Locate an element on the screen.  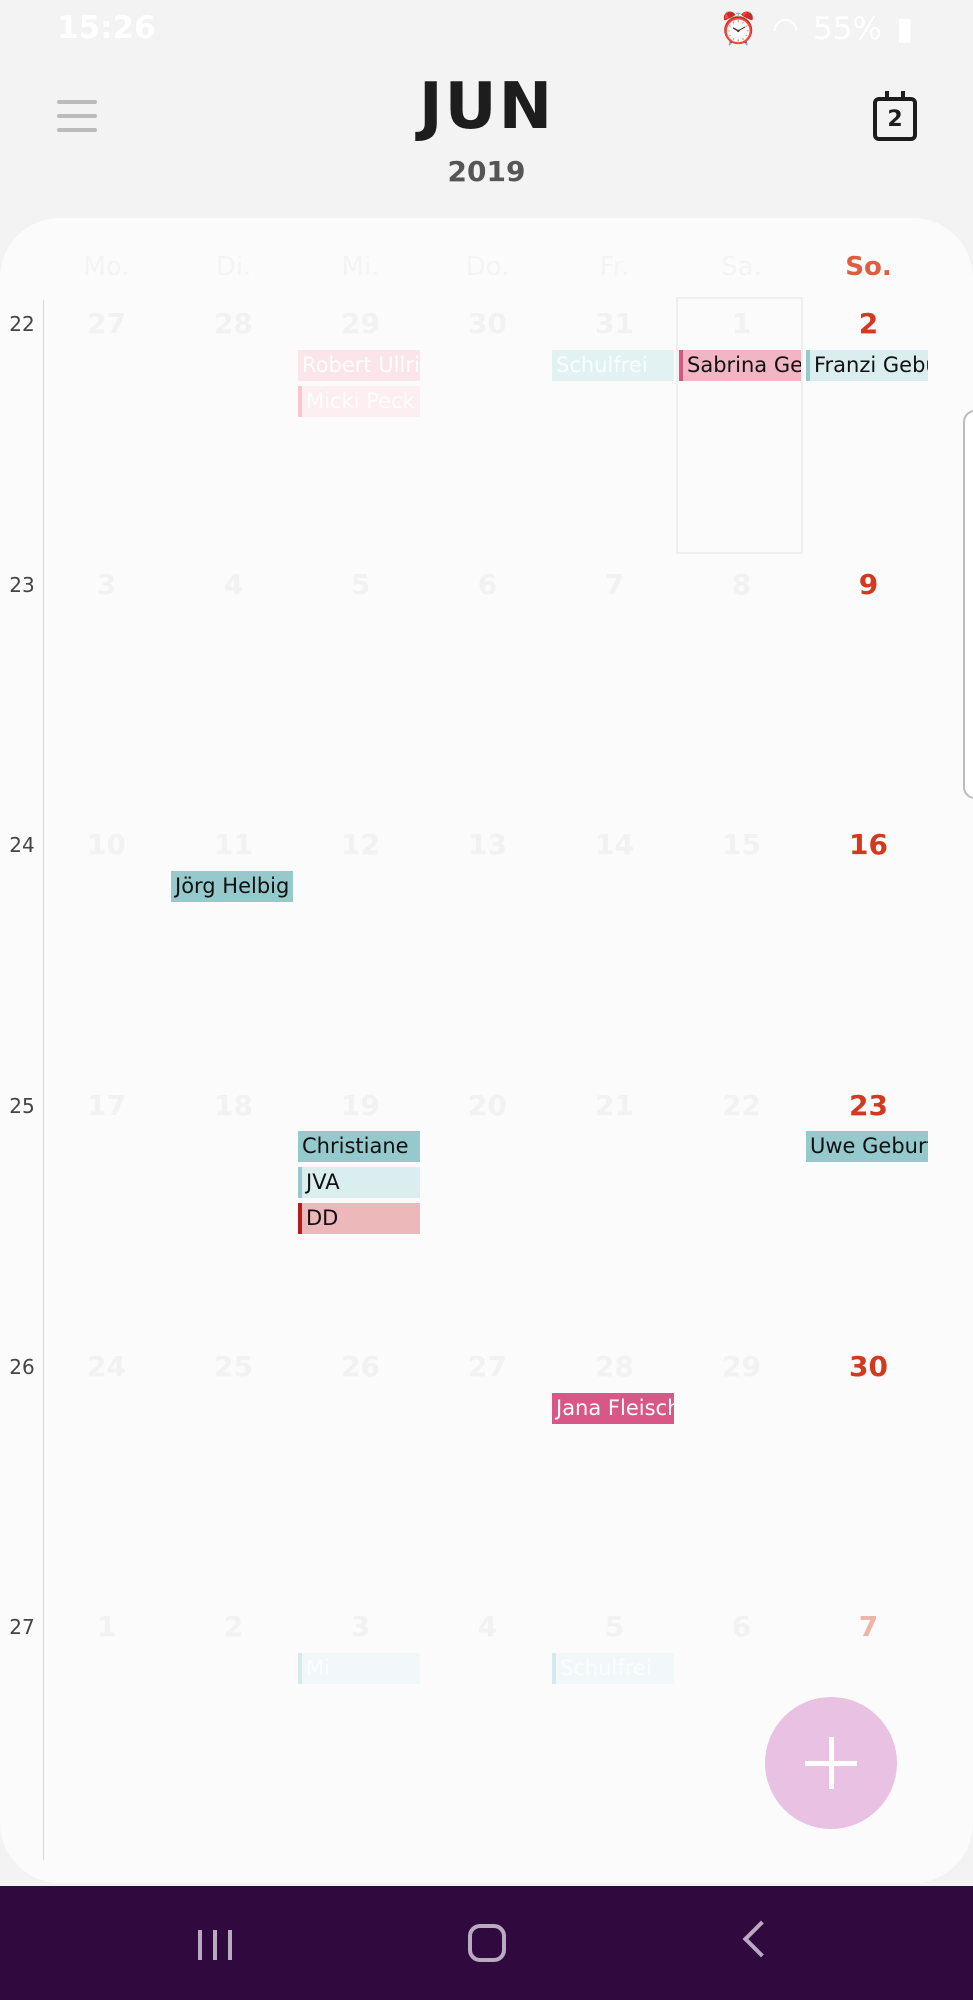
weekday-sun: So. is located at coordinates (868, 267).